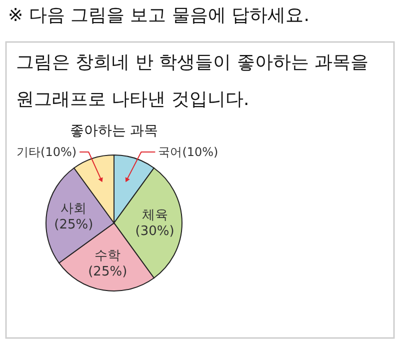  I want to click on slice-label: 수학, so click(107, 256).